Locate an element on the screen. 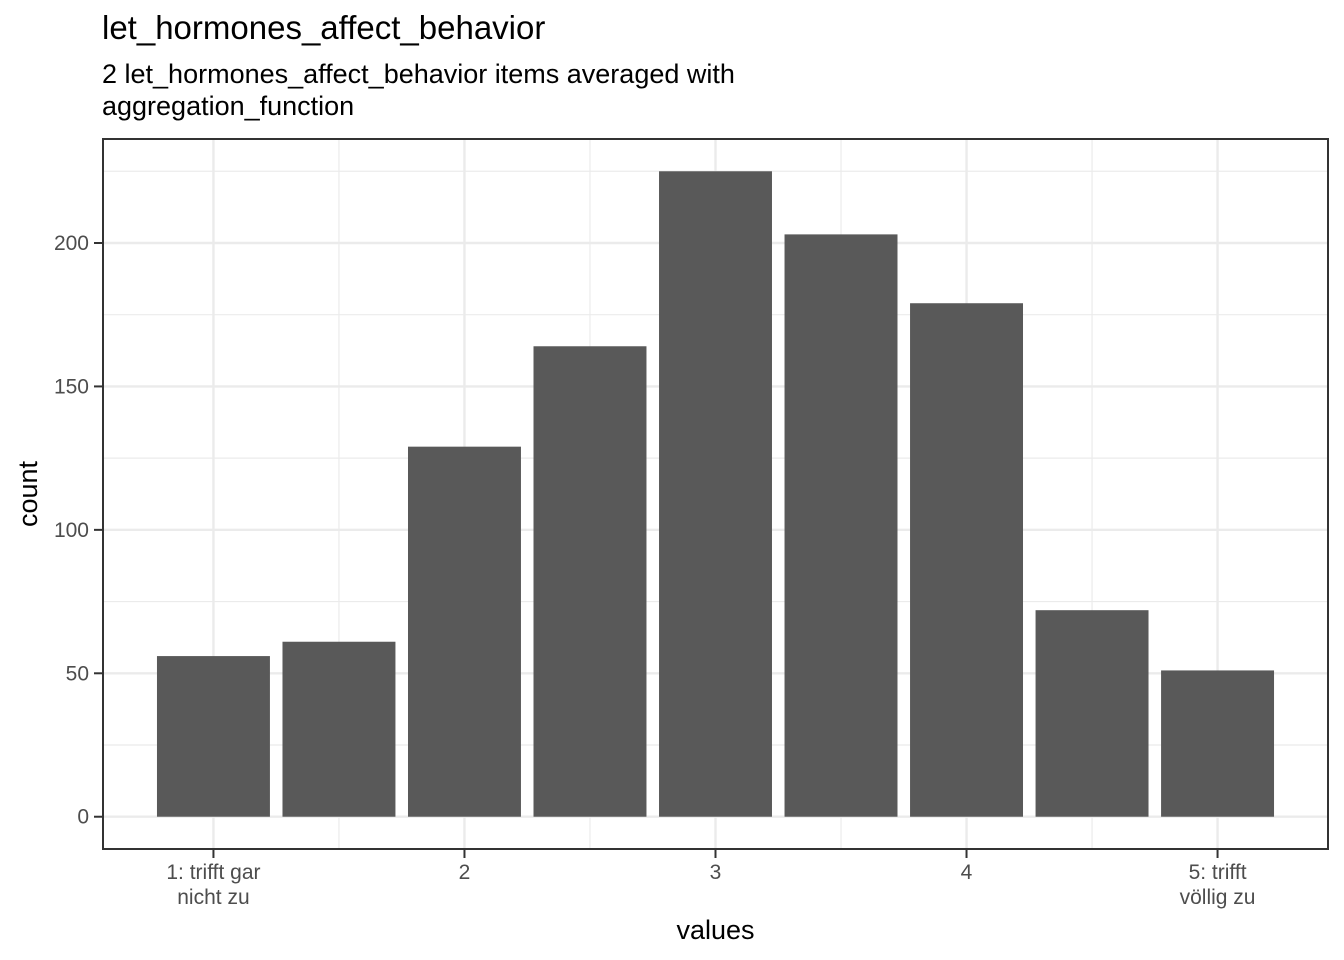 This screenshot has width=1344, height=960. y-tick-label: 100 is located at coordinates (71, 530).